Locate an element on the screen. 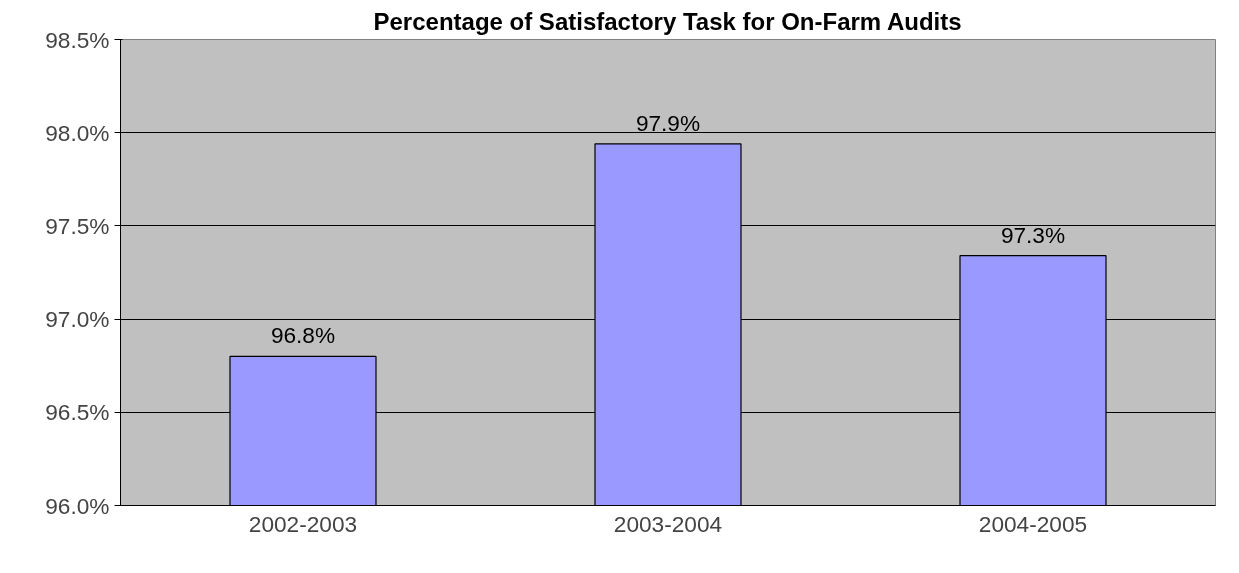 The width and height of the screenshot is (1239, 573). x-tick-label: 2003-2004 is located at coordinates (668, 523).